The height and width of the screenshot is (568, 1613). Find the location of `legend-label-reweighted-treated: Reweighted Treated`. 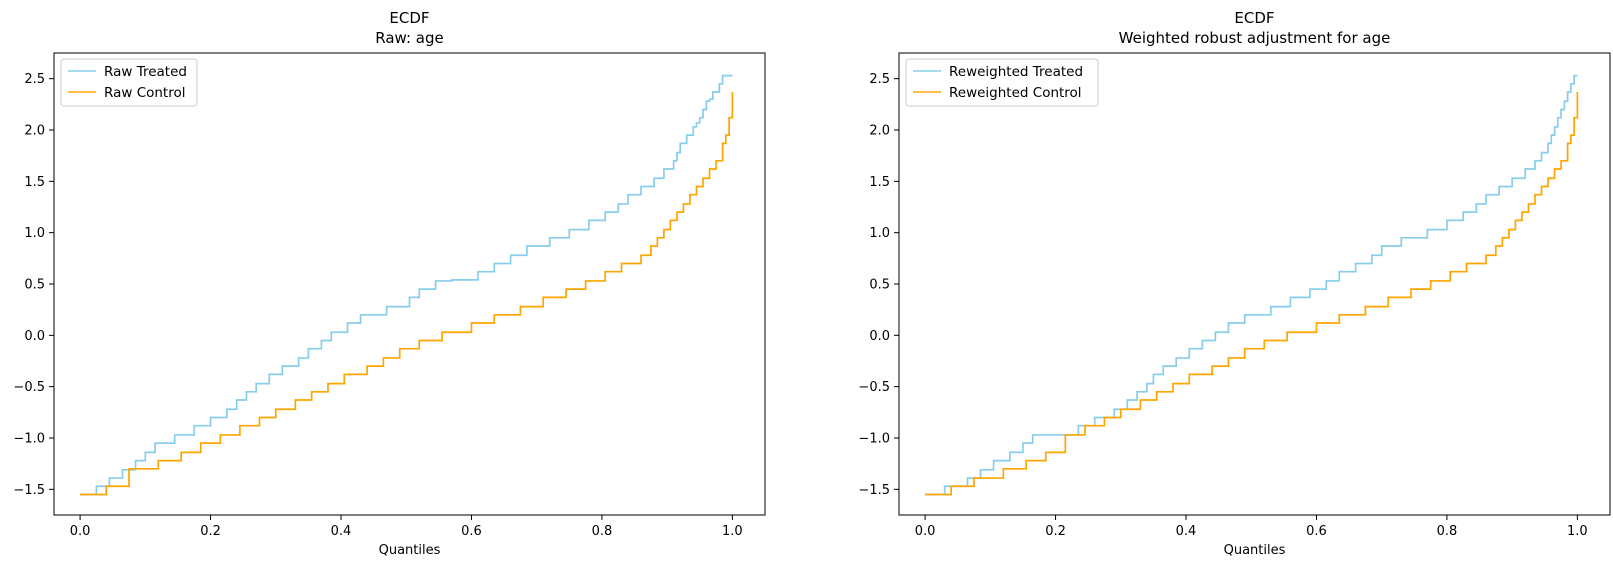

legend-label-reweighted-treated: Reweighted Treated is located at coordinates (1016, 72).